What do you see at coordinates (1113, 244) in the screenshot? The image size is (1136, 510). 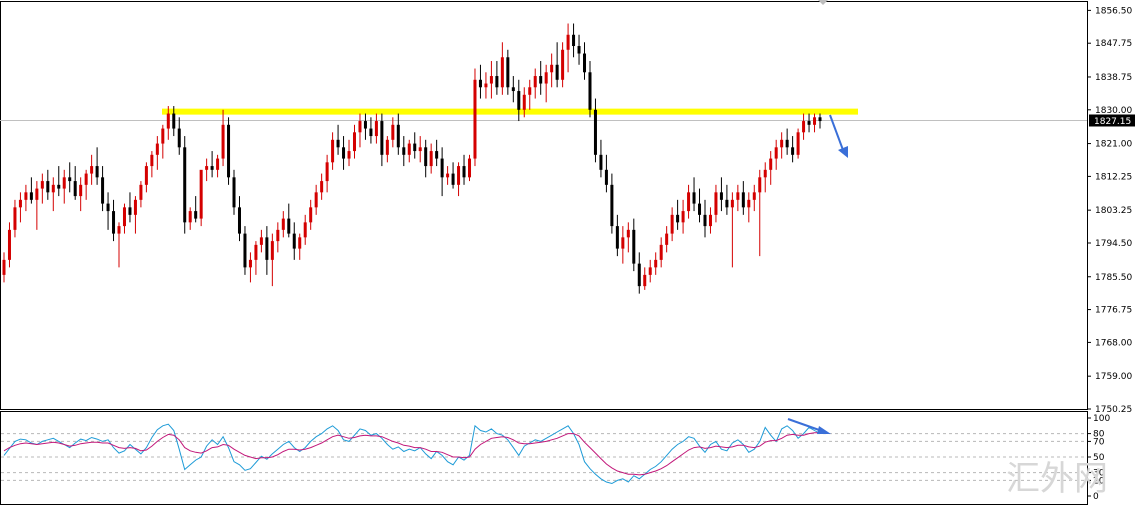 I see `price-axis-label: 1794.50` at bounding box center [1113, 244].